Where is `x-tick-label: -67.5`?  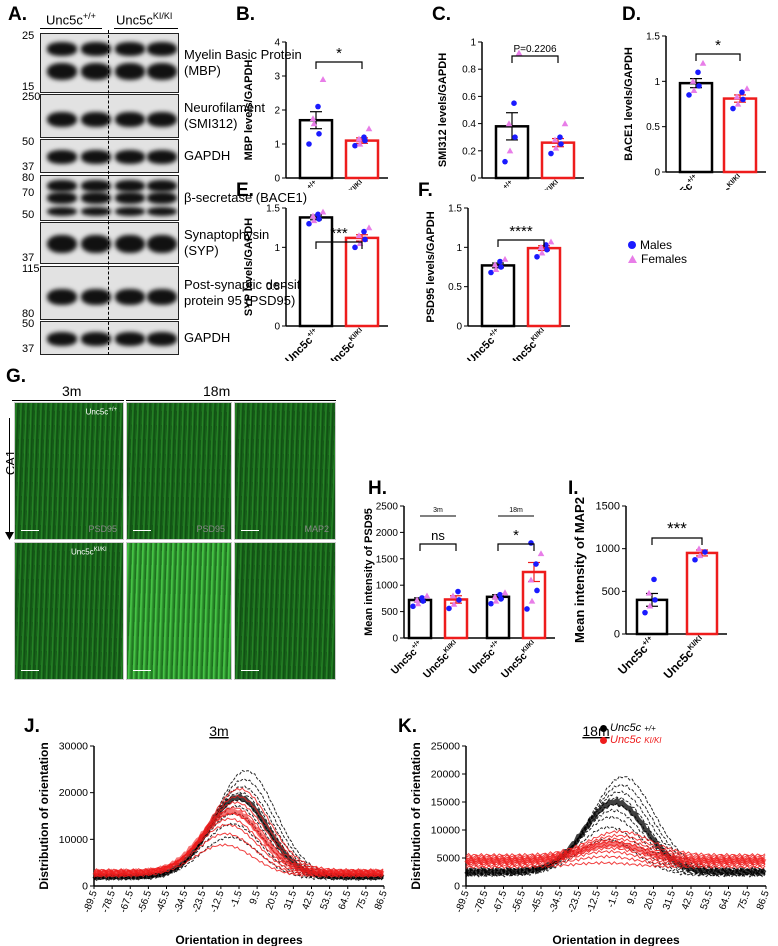
x-tick-label: -67.5 is located at coordinates (127, 902).